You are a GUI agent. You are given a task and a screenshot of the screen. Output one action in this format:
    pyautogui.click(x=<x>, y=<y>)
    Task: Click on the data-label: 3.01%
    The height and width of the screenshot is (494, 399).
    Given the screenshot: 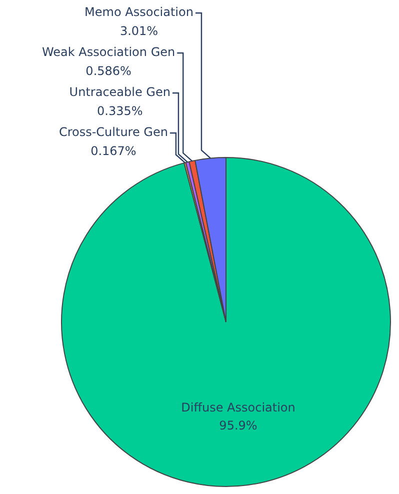 What is the action you would take?
    pyautogui.click(x=139, y=31)
    